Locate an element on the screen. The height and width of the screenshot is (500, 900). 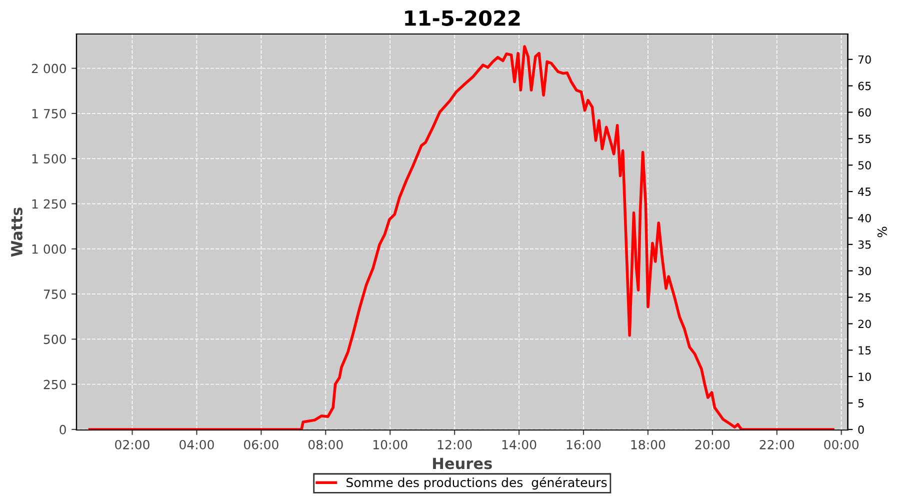
x-axis-title: Heures is located at coordinates (462, 464).